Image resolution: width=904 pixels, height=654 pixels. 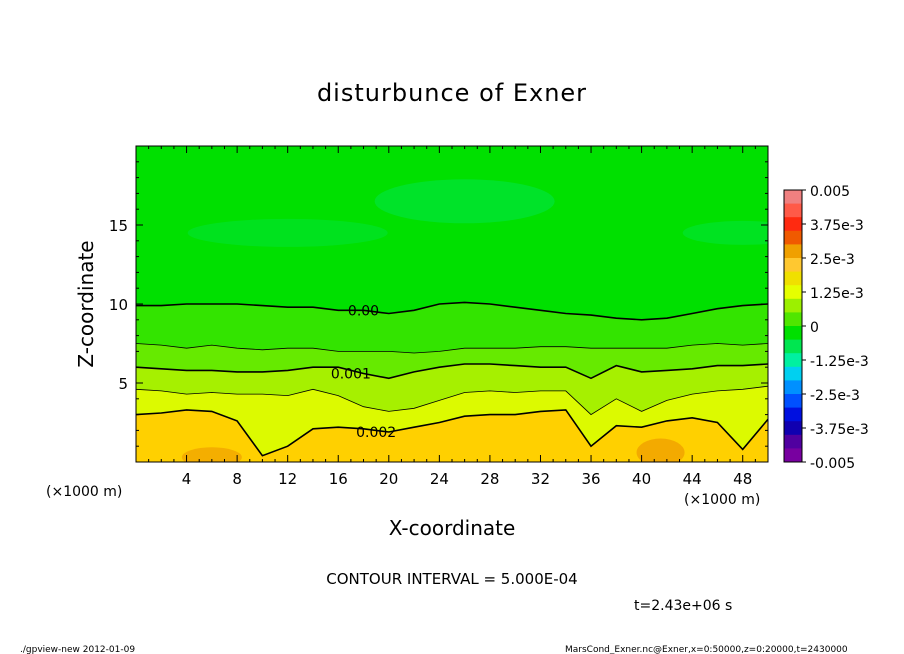 What do you see at coordinates (660, 450) in the screenshot?
I see `patch-lower-right` at bounding box center [660, 450].